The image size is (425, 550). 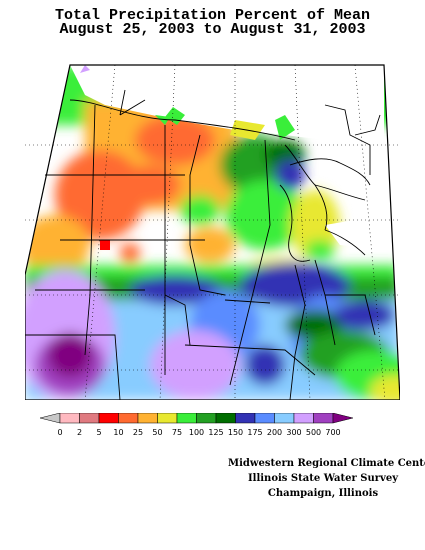 What do you see at coordinates (98, 432) in the screenshot?
I see `legend-label: 5` at bounding box center [98, 432].